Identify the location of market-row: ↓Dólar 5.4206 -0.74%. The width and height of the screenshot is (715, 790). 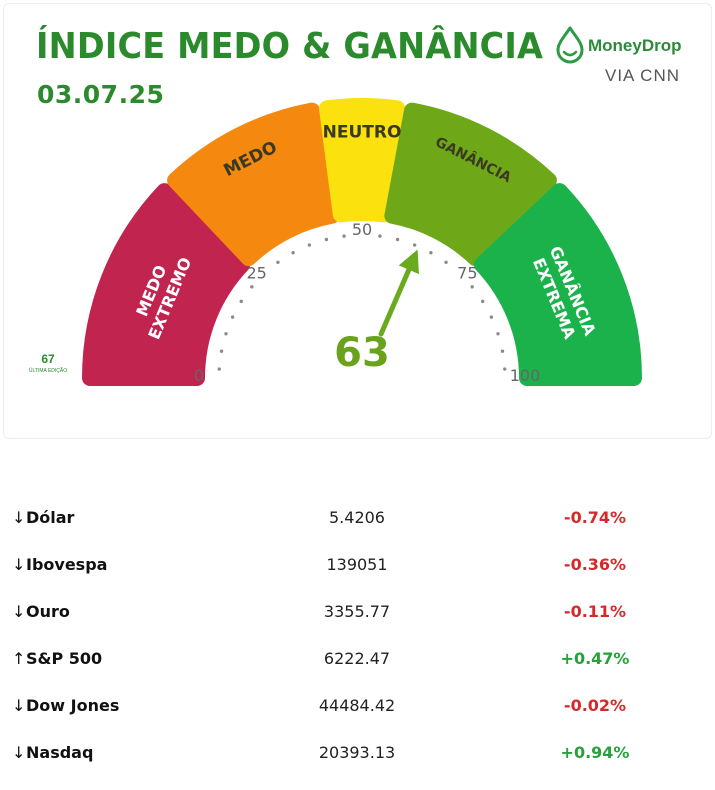
(357, 531).